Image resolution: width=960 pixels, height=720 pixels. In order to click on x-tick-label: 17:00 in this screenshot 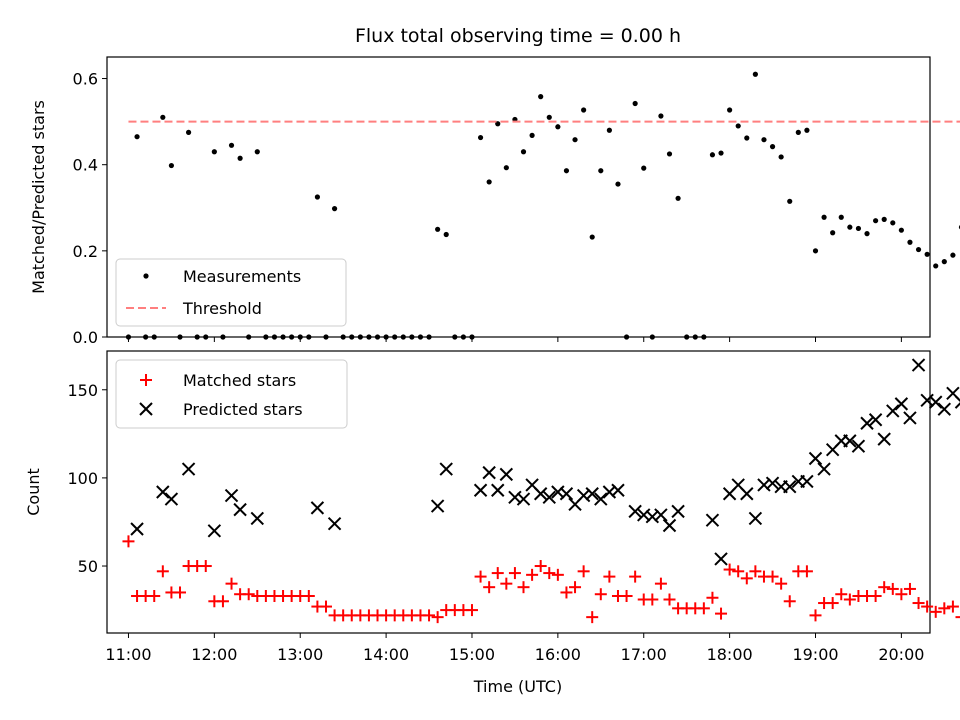, I will do `click(644, 654)`.